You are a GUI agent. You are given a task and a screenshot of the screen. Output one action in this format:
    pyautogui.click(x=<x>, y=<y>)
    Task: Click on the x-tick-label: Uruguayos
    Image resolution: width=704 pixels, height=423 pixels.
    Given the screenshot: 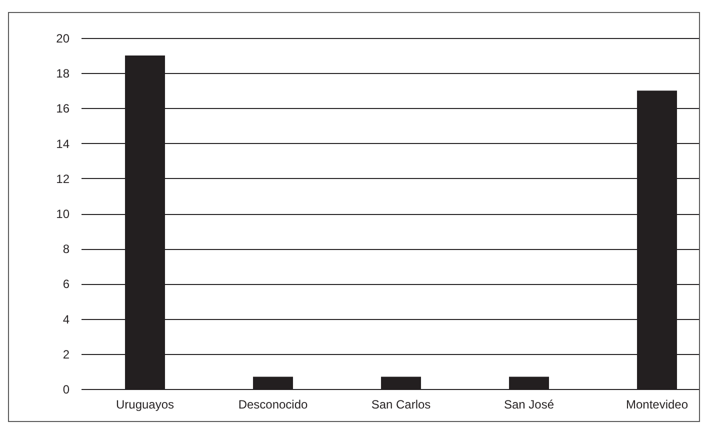 What is the action you would take?
    pyautogui.click(x=145, y=405)
    